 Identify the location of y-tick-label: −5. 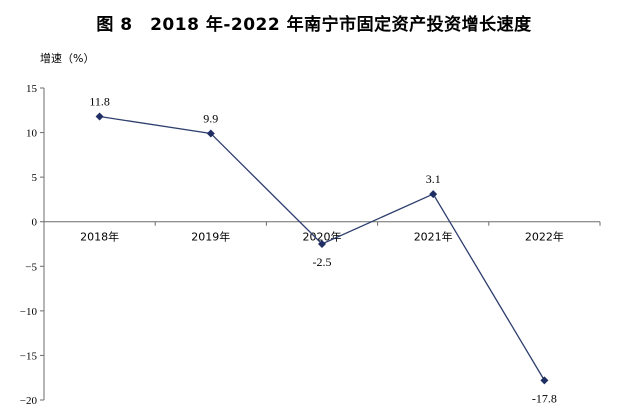
(31, 267).